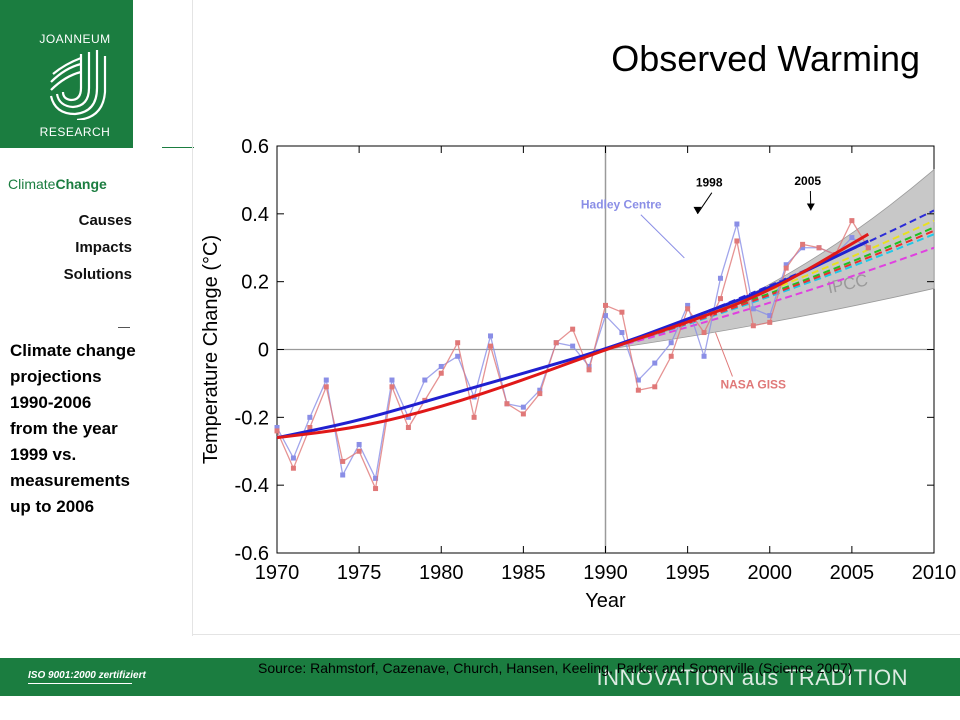 This screenshot has width=960, height=720. I want to click on slide-title: Observed Warming, so click(765, 58).